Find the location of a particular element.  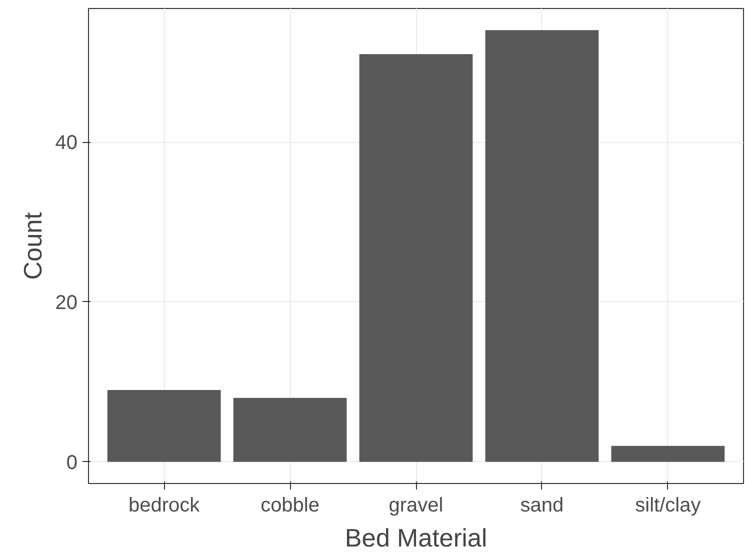

x-tick-label: silt/clay is located at coordinates (668, 505).